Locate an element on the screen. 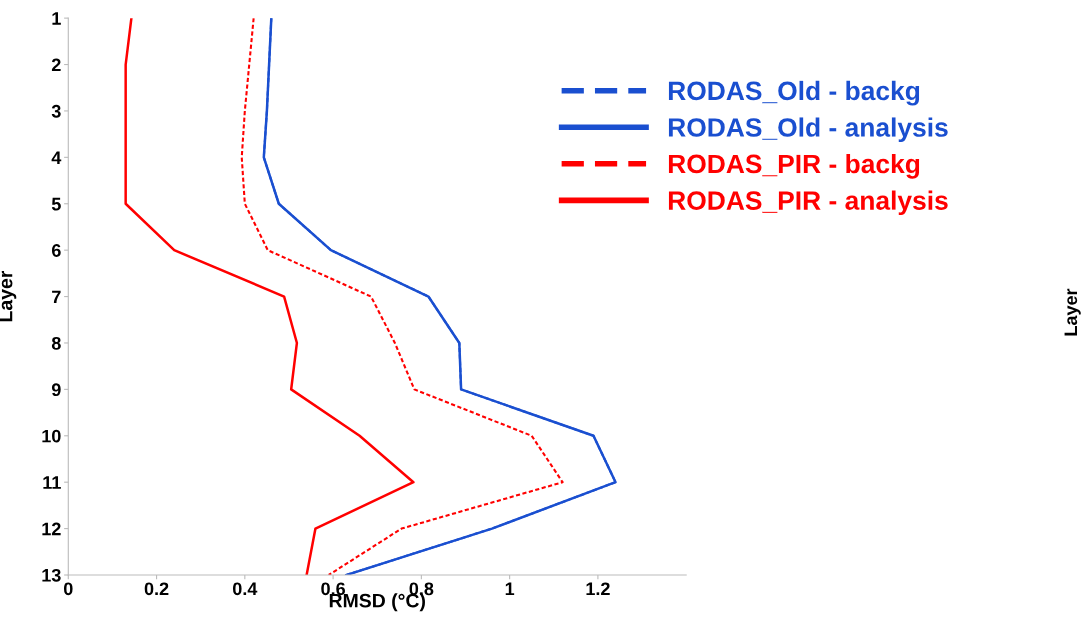 The width and height of the screenshot is (1084, 625). y-tick-label: 3 is located at coordinates (56, 111).